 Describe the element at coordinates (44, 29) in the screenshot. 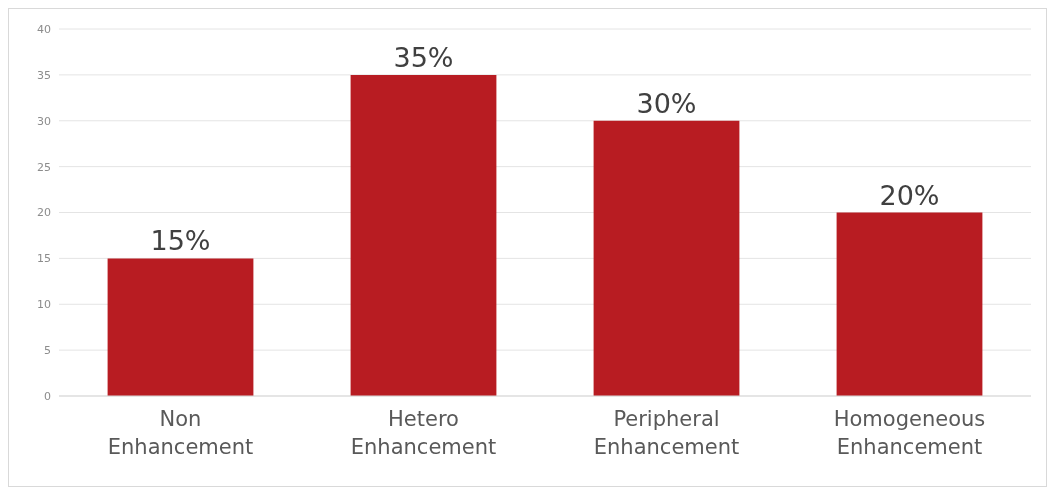

I see `y-tick-label: 40` at that location.